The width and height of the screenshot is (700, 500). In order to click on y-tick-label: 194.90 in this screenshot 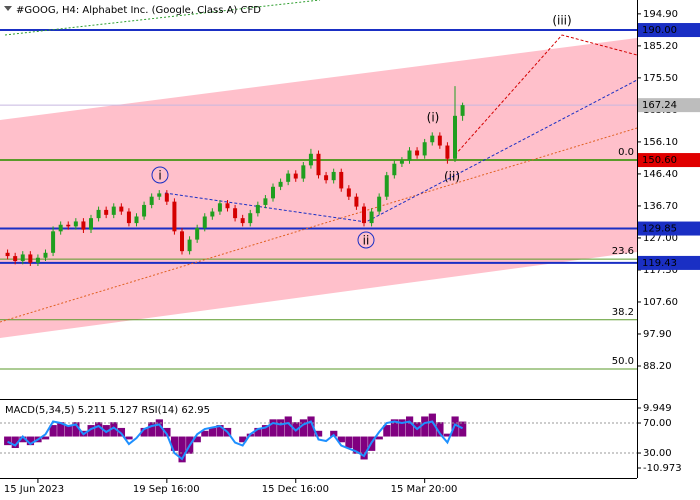, I will do `click(660, 14)`.